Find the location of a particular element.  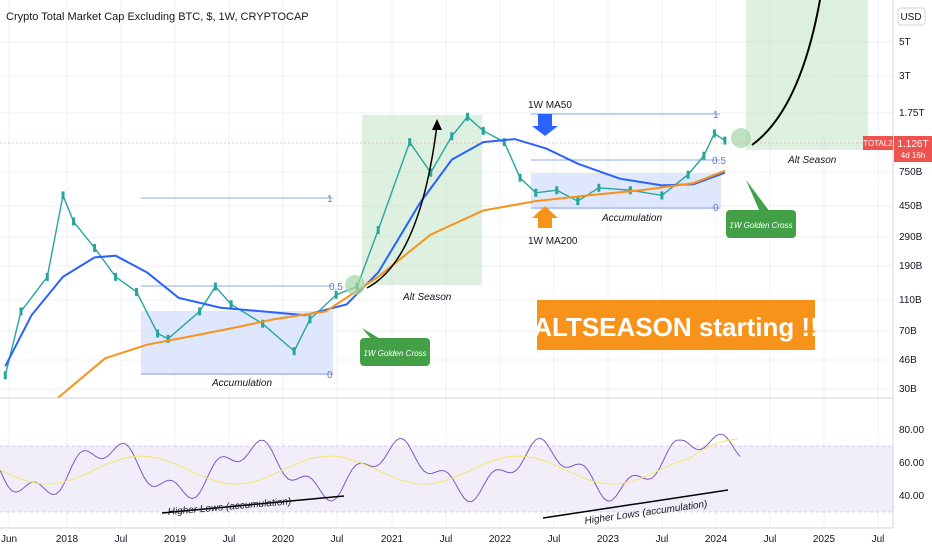

currency-label: USD is located at coordinates (910, 17).